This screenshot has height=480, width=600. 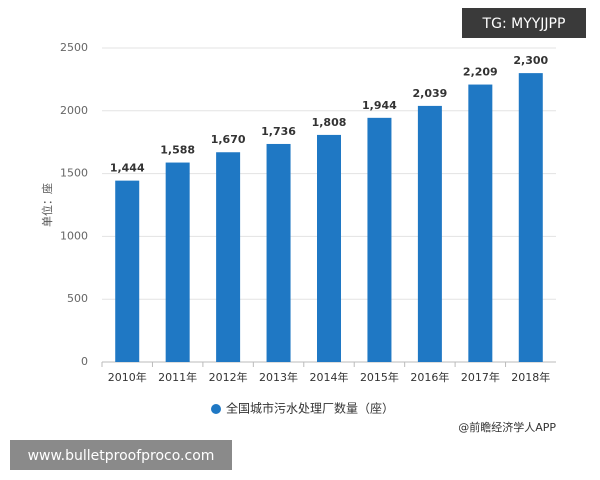 I want to click on x-tick-label: 2013年, so click(x=278, y=377).